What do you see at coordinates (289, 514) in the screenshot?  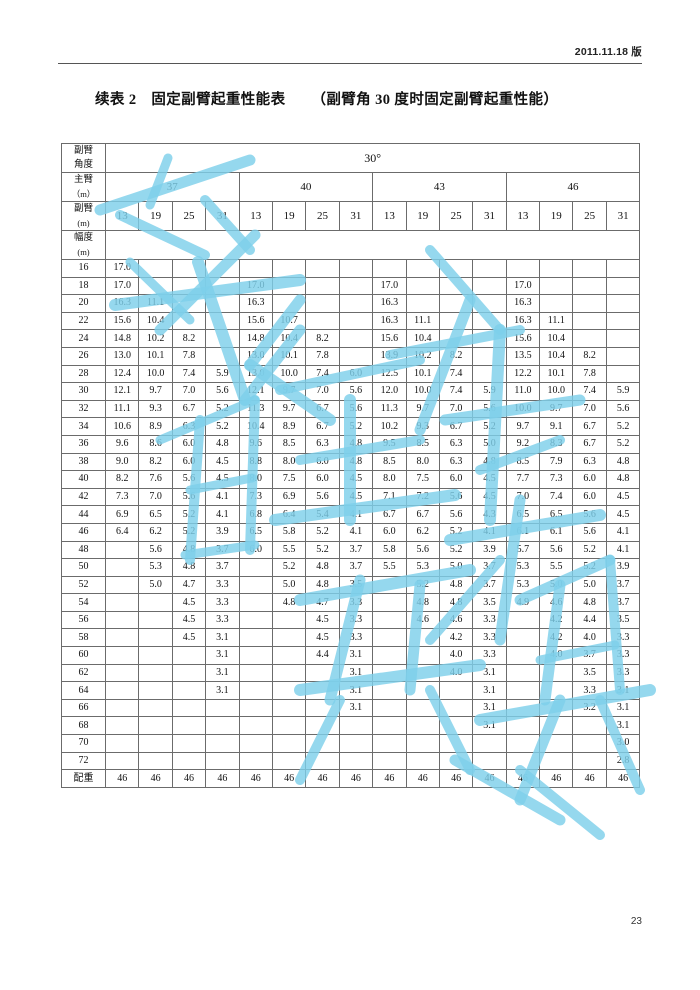 I see `capacity-cell: 6.4` at bounding box center [289, 514].